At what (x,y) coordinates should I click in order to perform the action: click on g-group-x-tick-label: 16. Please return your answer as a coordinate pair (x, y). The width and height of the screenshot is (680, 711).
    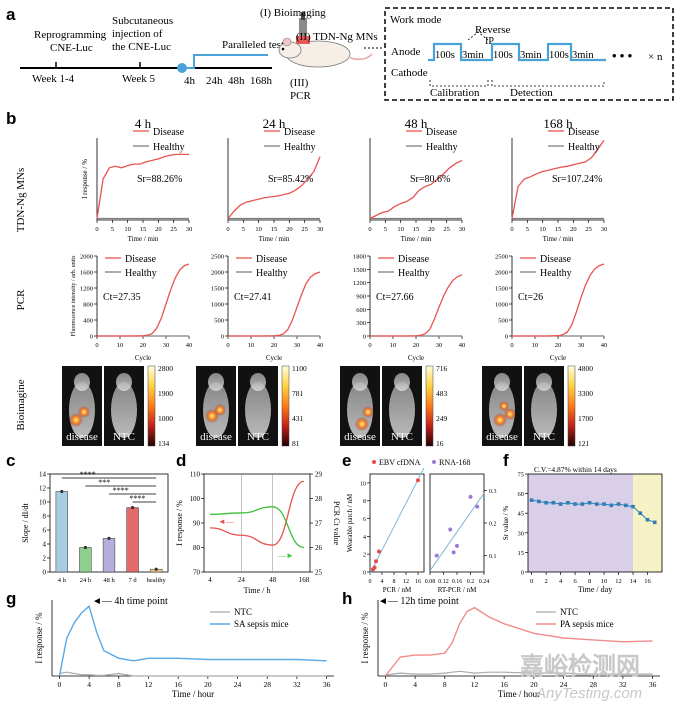
    Looking at the image, I should click on (178, 684).